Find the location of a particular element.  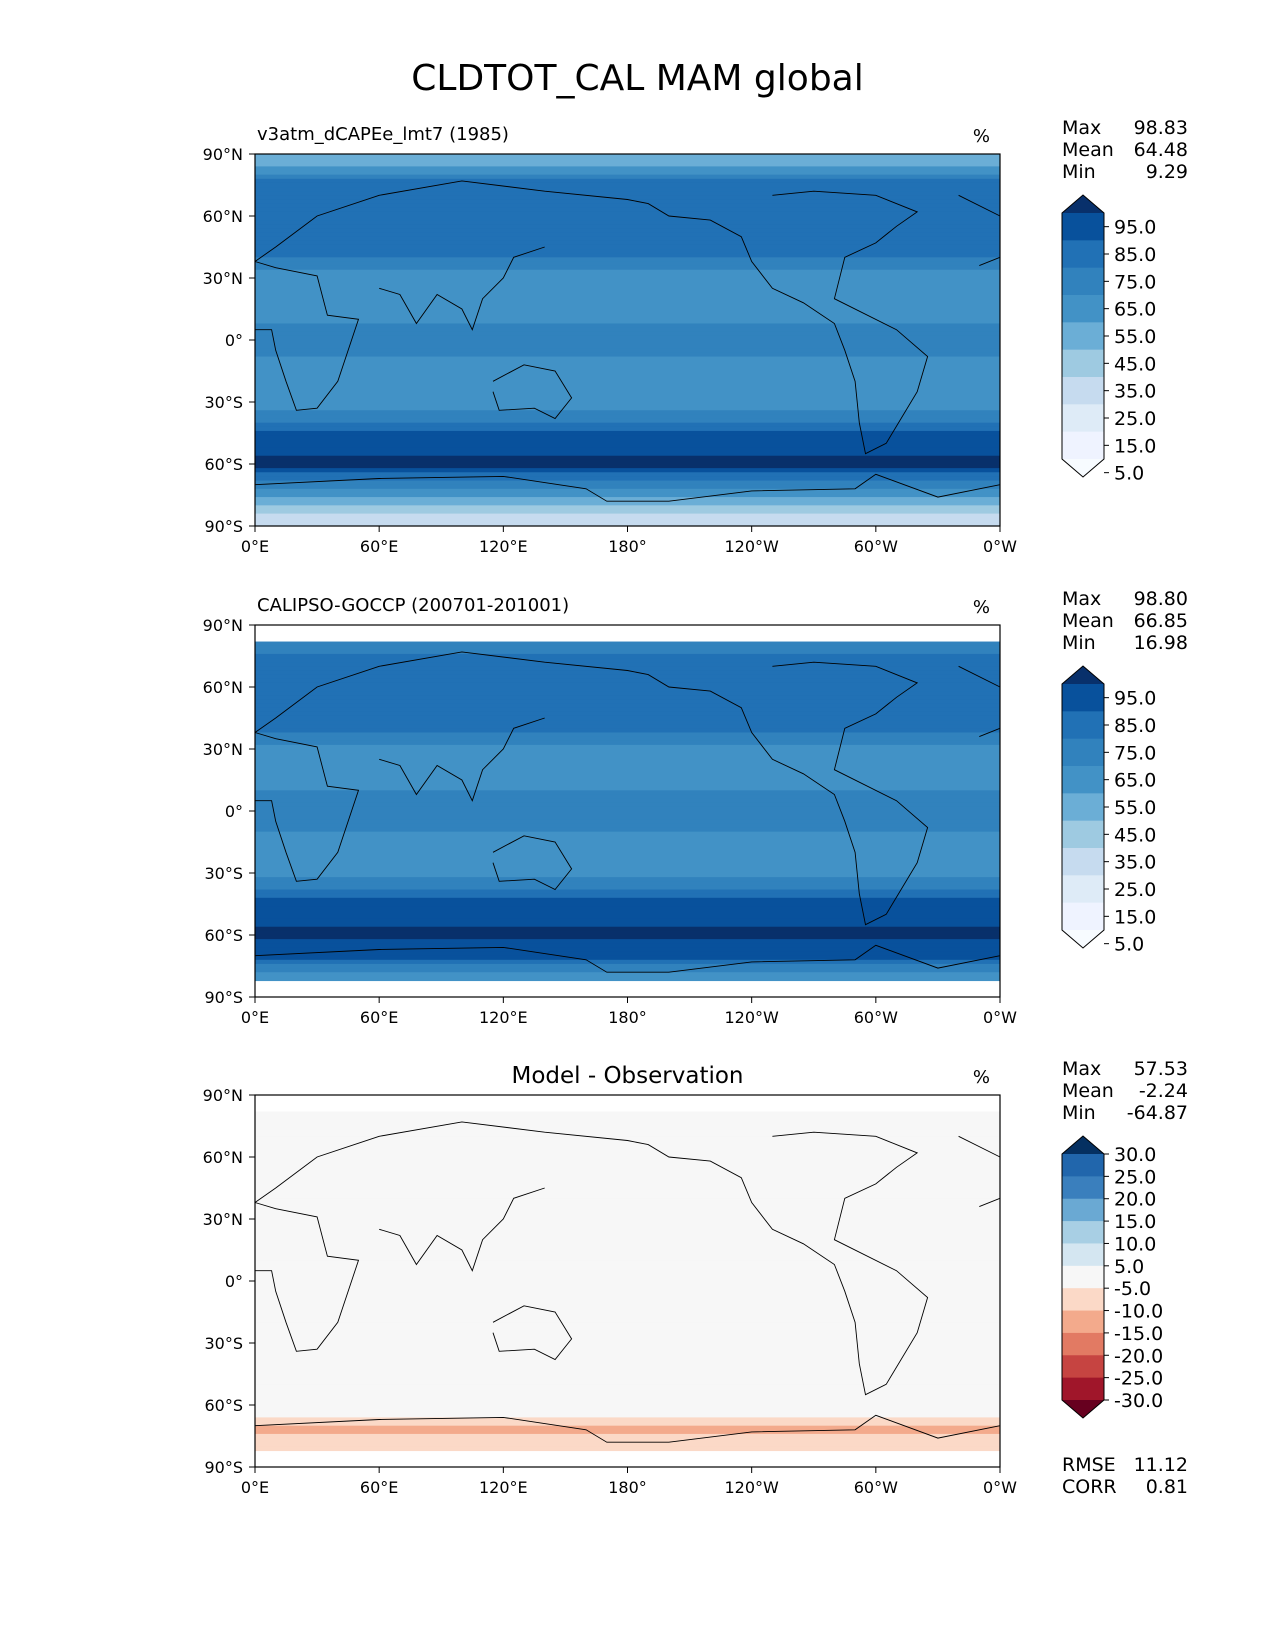

colorbar-label: 75.0 is located at coordinates (1135, 753).